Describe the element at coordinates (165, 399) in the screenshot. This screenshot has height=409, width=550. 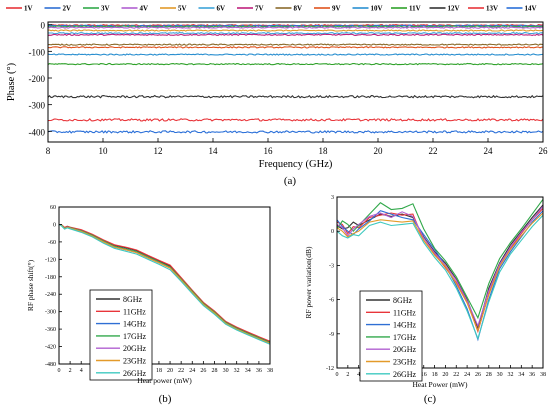
I see `panel-label: (b)` at that location.